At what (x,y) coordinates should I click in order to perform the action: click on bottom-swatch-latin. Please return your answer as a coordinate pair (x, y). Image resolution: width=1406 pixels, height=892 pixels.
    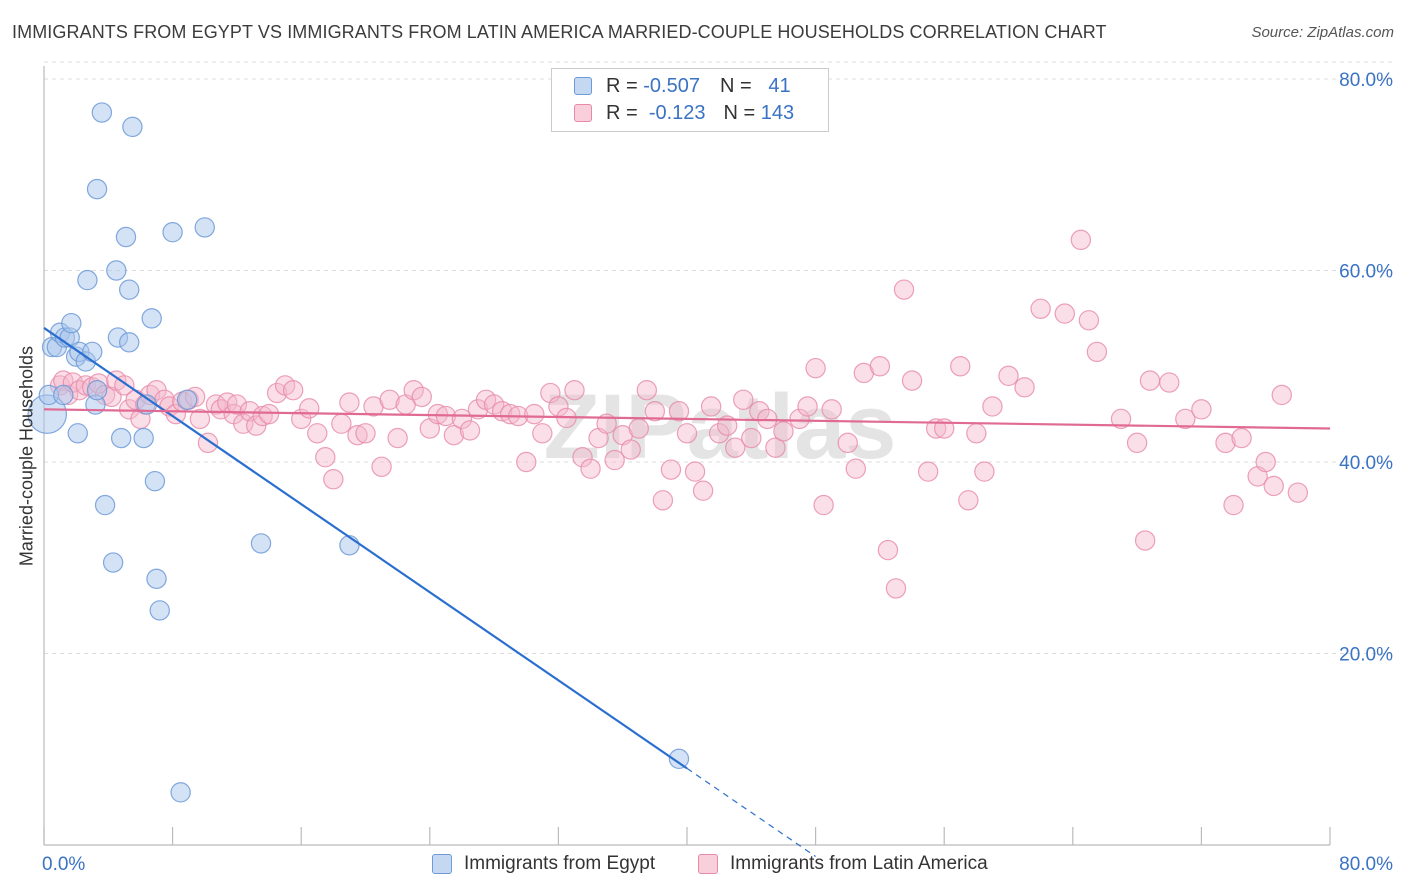
    Looking at the image, I should click on (708, 864).